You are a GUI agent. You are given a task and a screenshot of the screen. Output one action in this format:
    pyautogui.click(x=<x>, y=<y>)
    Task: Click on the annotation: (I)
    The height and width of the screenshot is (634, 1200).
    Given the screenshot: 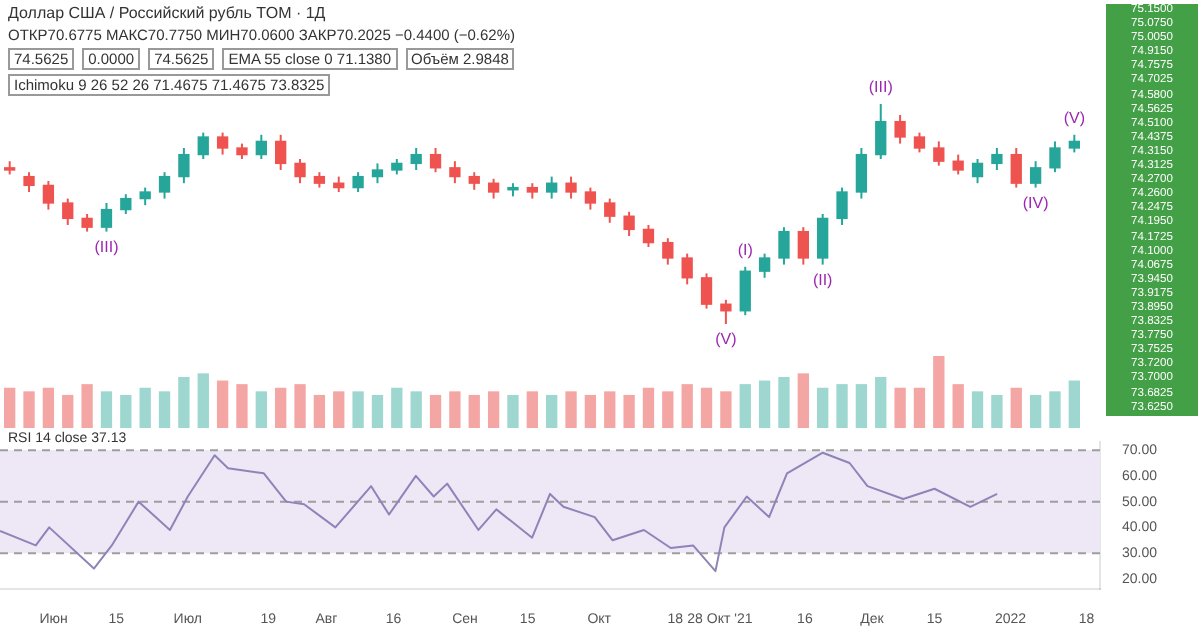 What is the action you would take?
    pyautogui.click(x=745, y=250)
    